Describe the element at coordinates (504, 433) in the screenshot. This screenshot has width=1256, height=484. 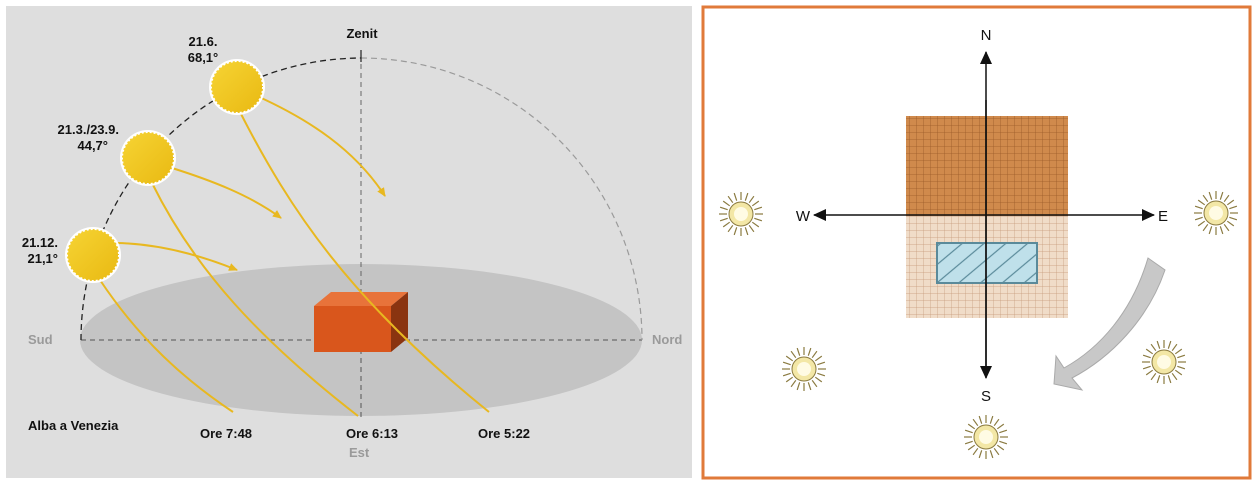
I see `sunrise-time-summer: Ore 5:22` at that location.